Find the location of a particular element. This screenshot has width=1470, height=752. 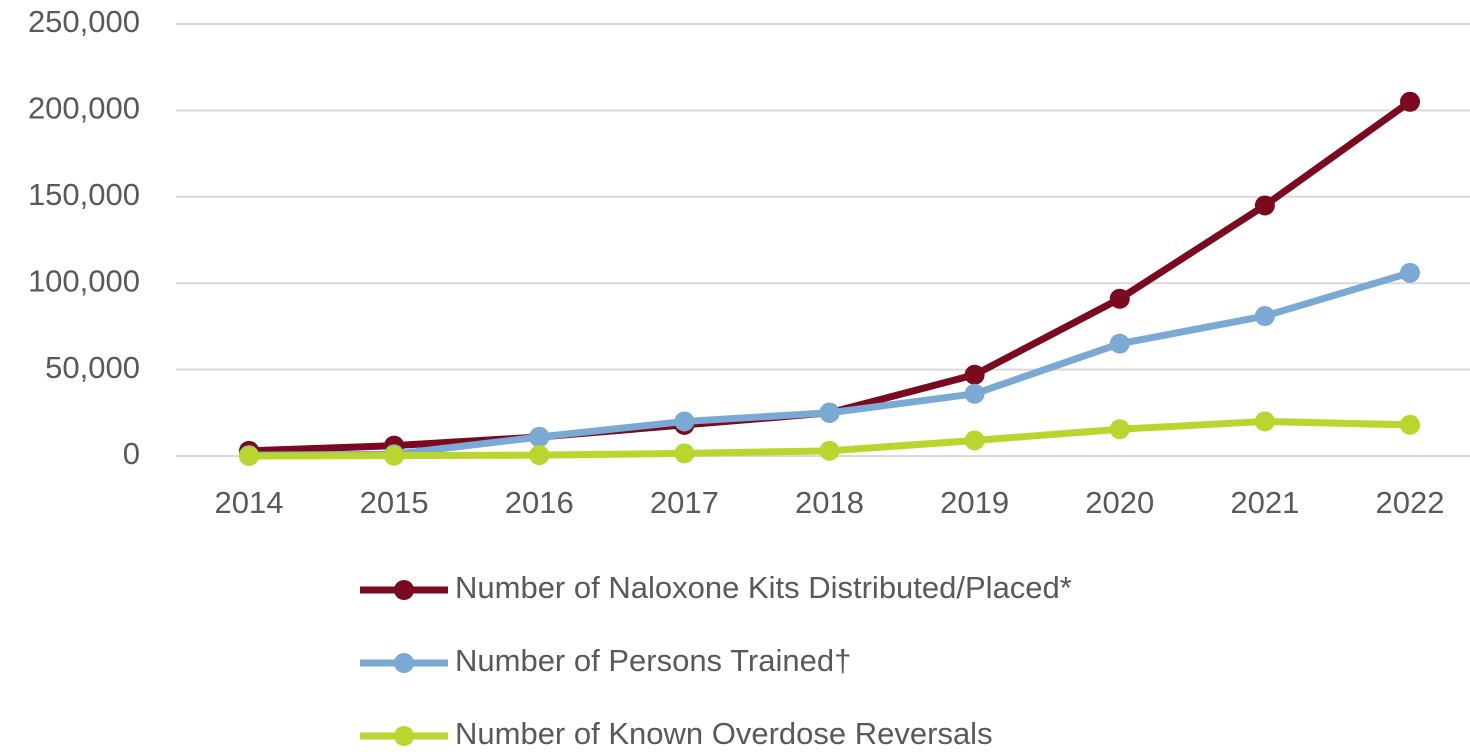

x-tick-label: 2021 is located at coordinates (1264, 502).